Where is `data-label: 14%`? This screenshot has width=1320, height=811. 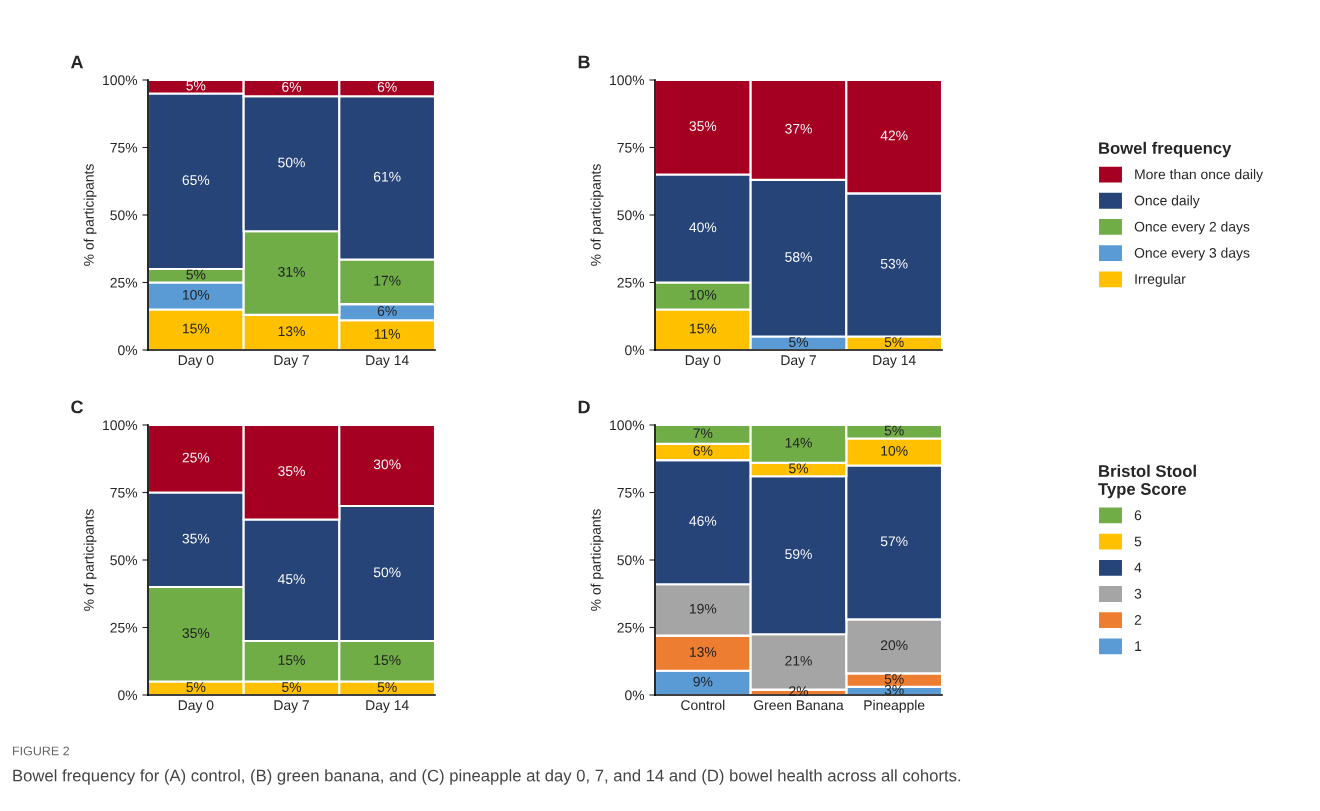 data-label: 14% is located at coordinates (798, 442).